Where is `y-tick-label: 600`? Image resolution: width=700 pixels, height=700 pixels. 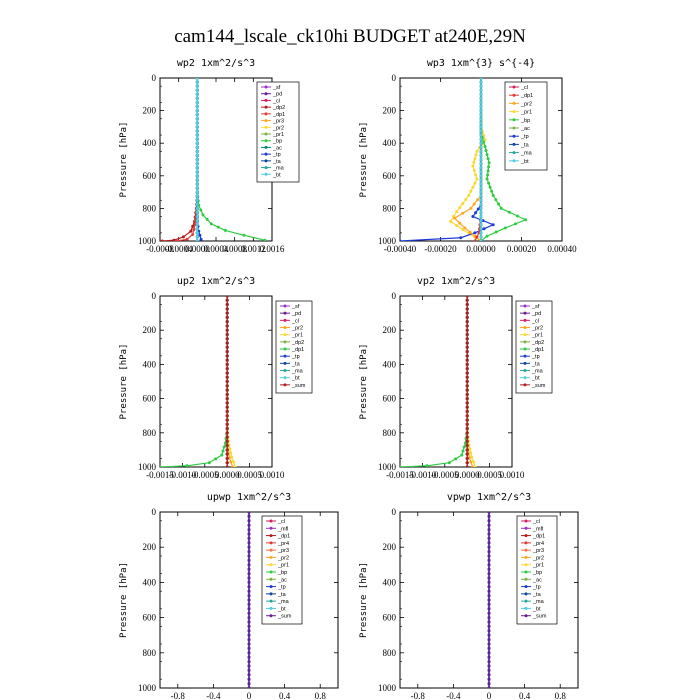 y-tick-label: 600 is located at coordinates (150, 176).